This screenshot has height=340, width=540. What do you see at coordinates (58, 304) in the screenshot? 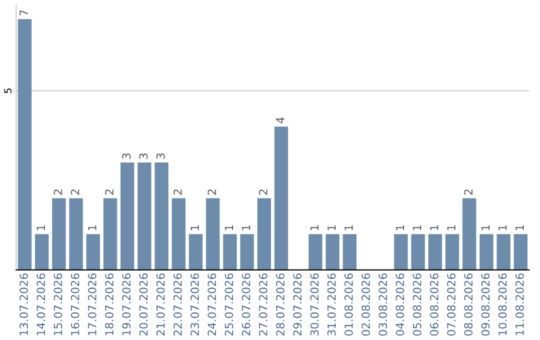
I see `x-tick-label: 15.07.2026` at bounding box center [58, 304].